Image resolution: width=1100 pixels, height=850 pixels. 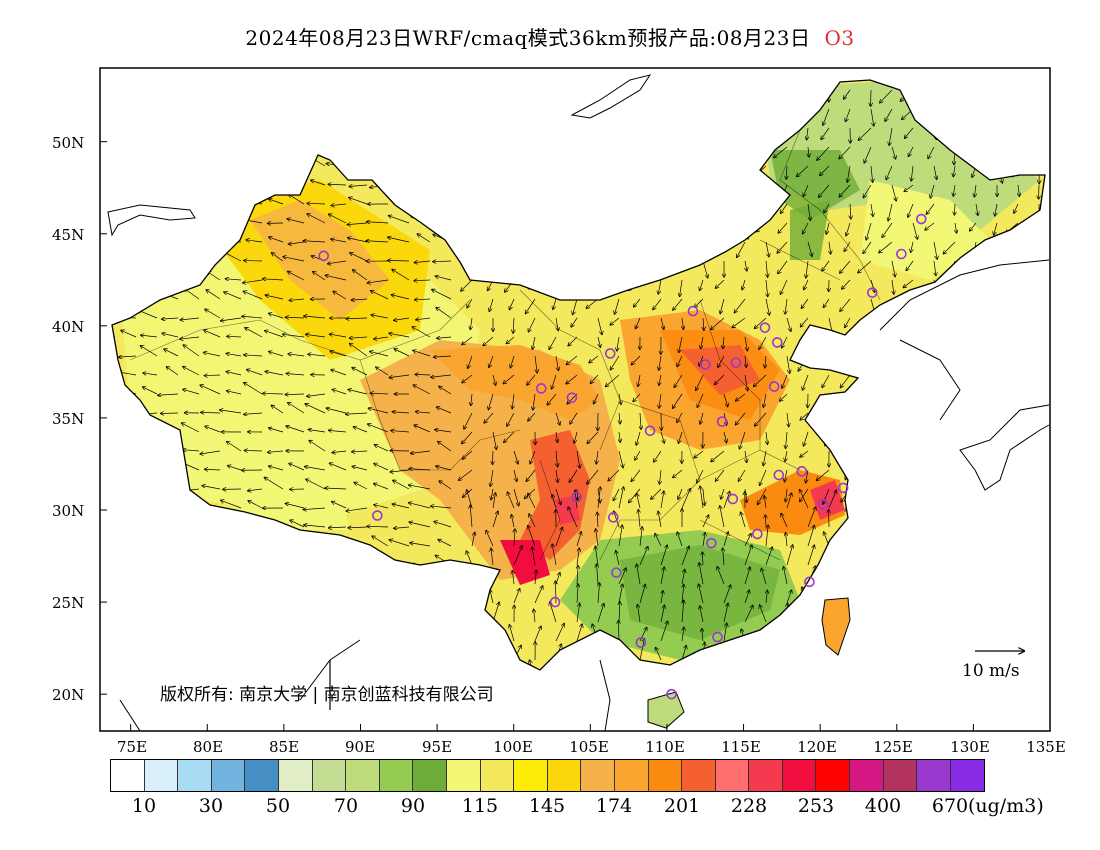 I want to click on colorbar-label: 400, so click(x=883, y=806).